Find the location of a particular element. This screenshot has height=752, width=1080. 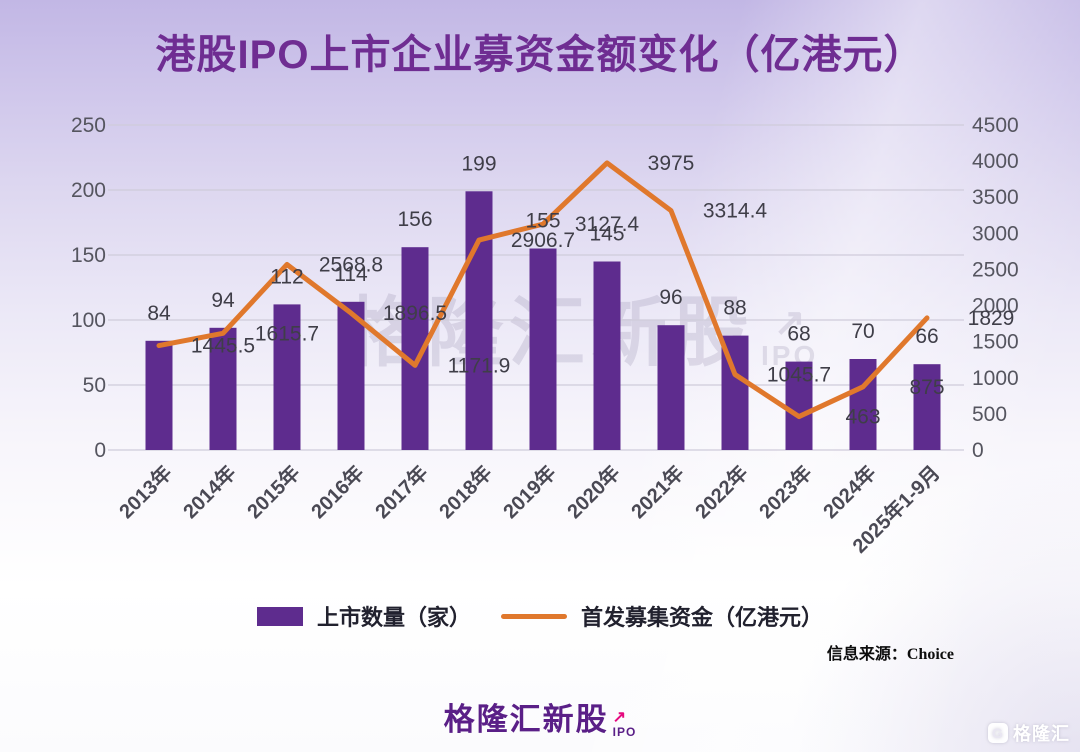

x-axis-label: 2016年 is located at coordinates (337, 492).